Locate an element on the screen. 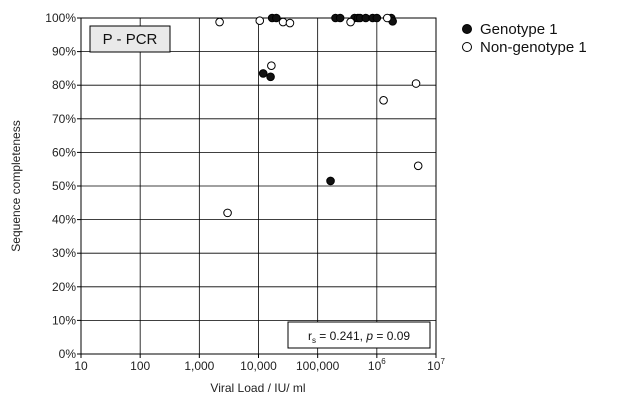 The image size is (643, 399). r-value: = 0.241, is located at coordinates (341, 336).